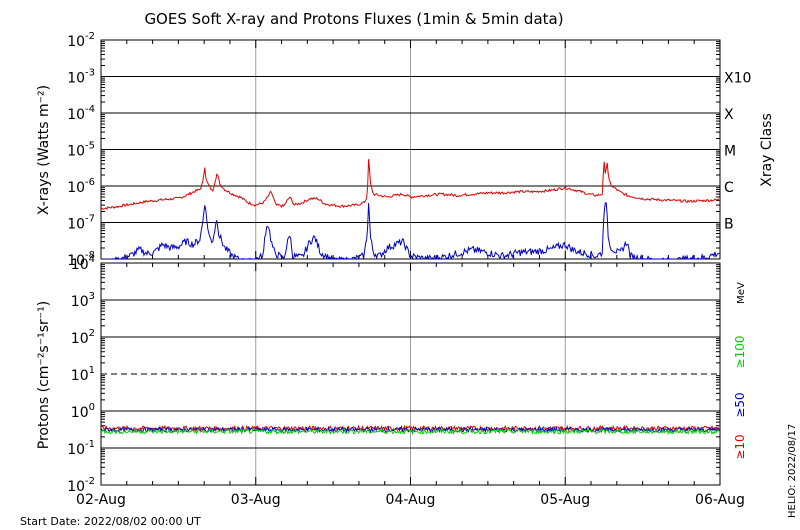  I want to click on y-tick-label: 10⁰, so click(83, 411).